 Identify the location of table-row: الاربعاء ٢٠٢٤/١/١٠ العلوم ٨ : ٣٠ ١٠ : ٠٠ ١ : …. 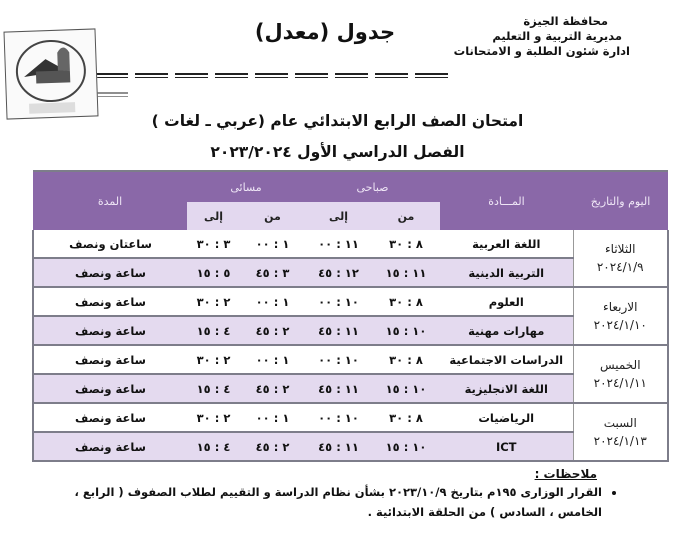
(350, 316).